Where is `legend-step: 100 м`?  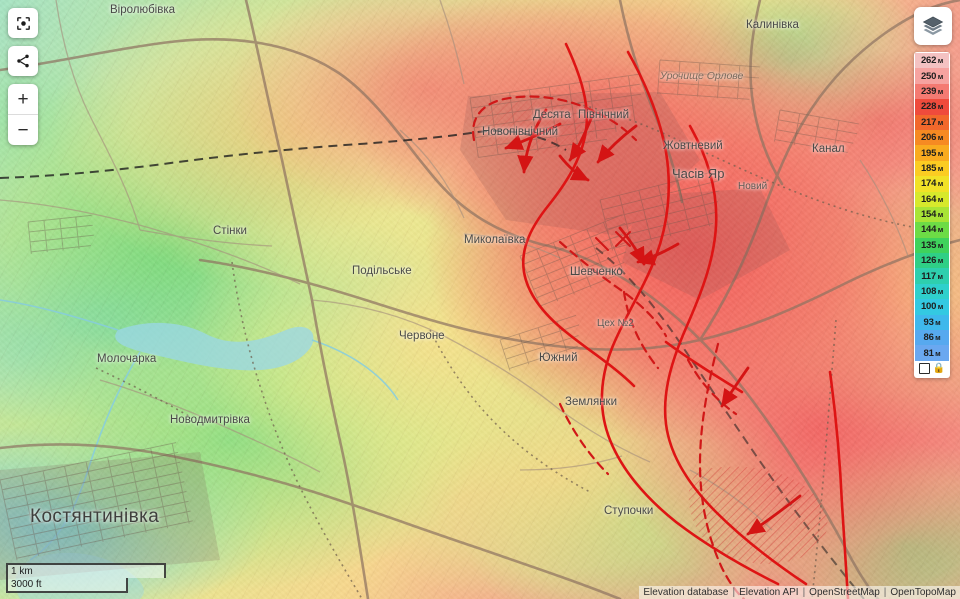
legend-step: 100 м is located at coordinates (932, 307).